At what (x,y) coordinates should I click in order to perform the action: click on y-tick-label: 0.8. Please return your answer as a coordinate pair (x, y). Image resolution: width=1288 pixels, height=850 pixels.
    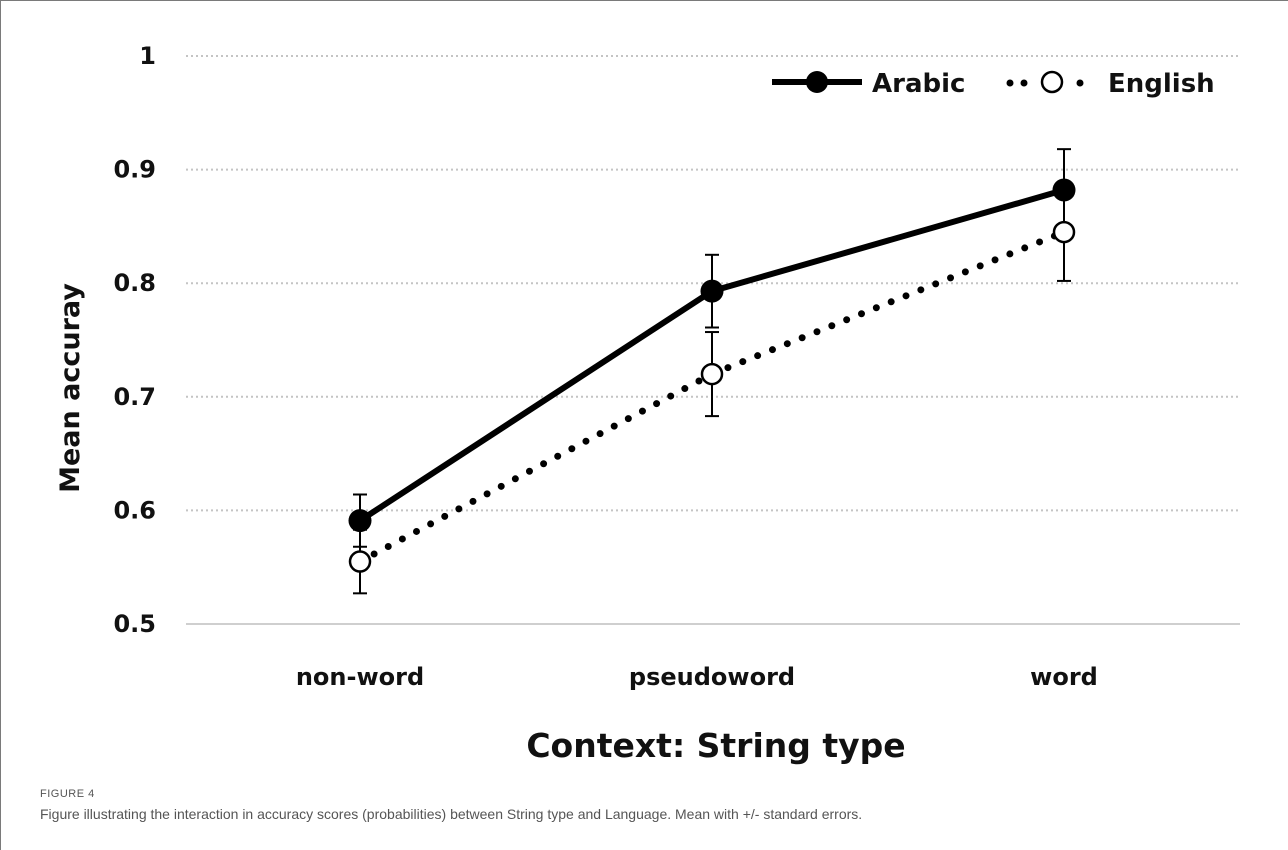
    Looking at the image, I should click on (134, 283).